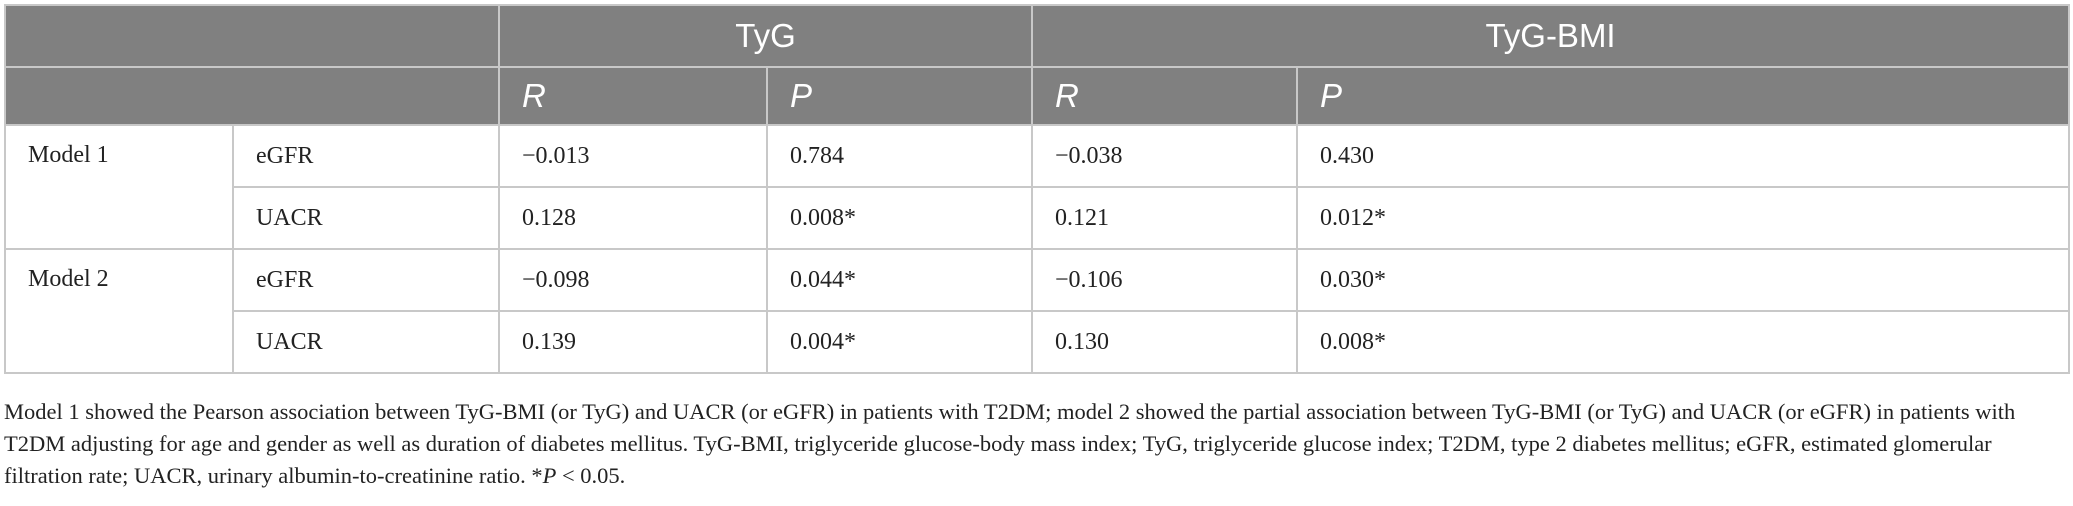  I want to click on tyg-p-cell: 0.004*, so click(899, 342).